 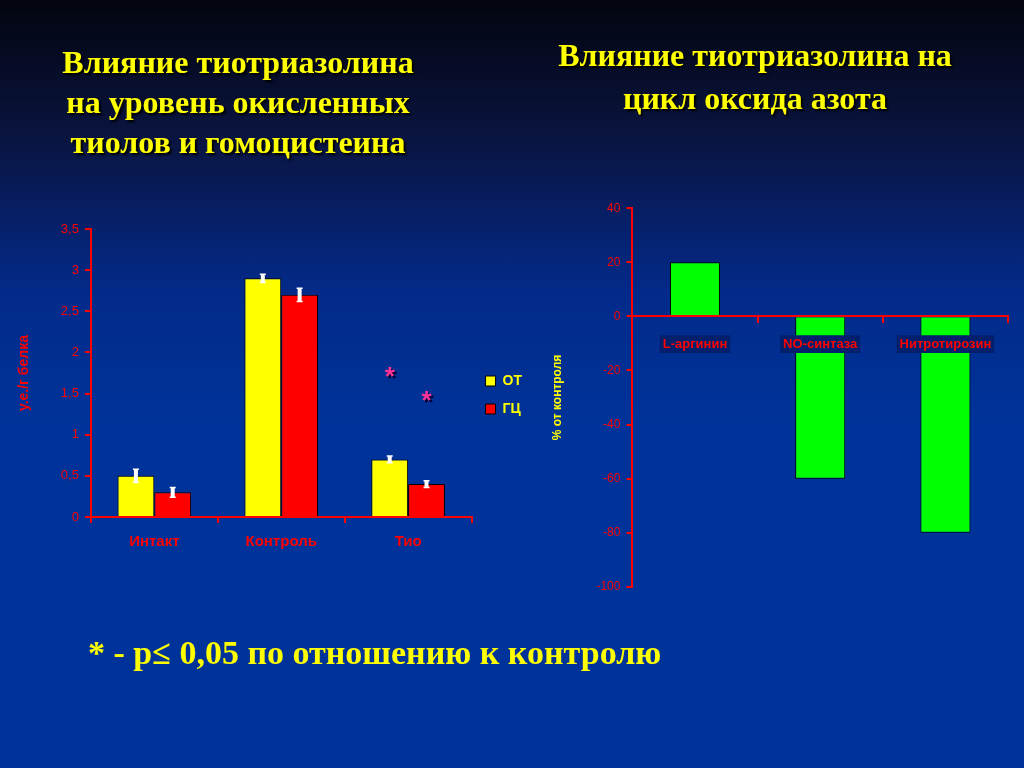 What do you see at coordinates (614, 261) in the screenshot?
I see `y-tick-label: 20` at bounding box center [614, 261].